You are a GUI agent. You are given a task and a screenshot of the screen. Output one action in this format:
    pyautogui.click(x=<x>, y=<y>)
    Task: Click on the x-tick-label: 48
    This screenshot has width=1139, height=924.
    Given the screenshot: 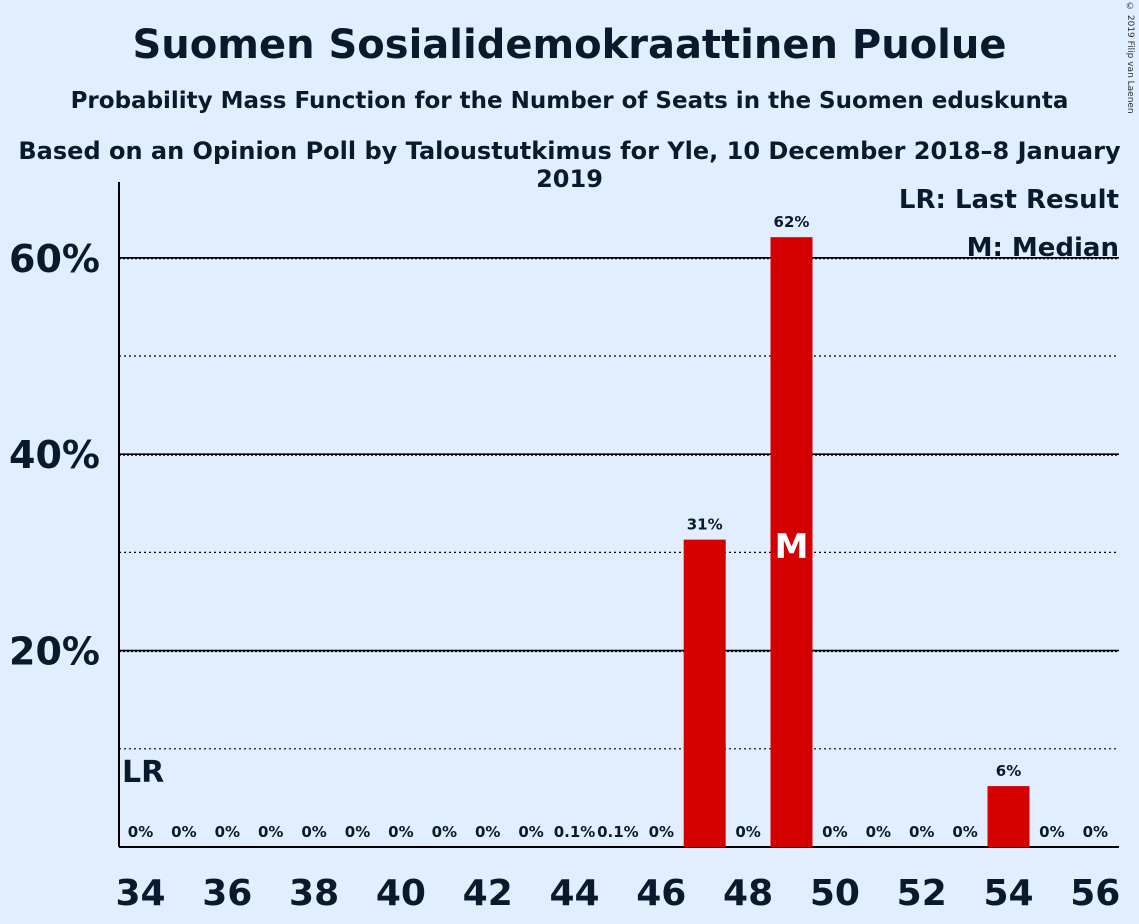 What is the action you would take?
    pyautogui.click(x=748, y=893)
    